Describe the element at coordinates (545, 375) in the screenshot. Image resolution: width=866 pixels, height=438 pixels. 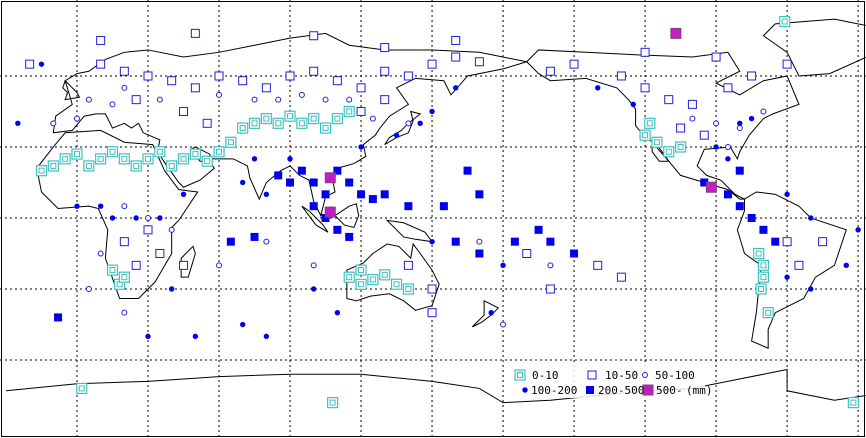
I see `legend-label-0-10: 0-10` at that location.